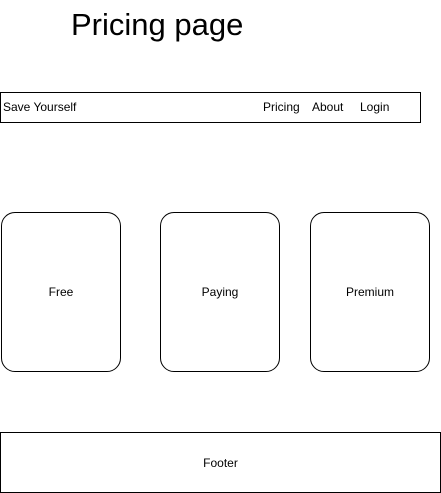 The width and height of the screenshot is (441, 493). Describe the element at coordinates (157, 24) in the screenshot. I see `page-title: Pricing page` at that location.